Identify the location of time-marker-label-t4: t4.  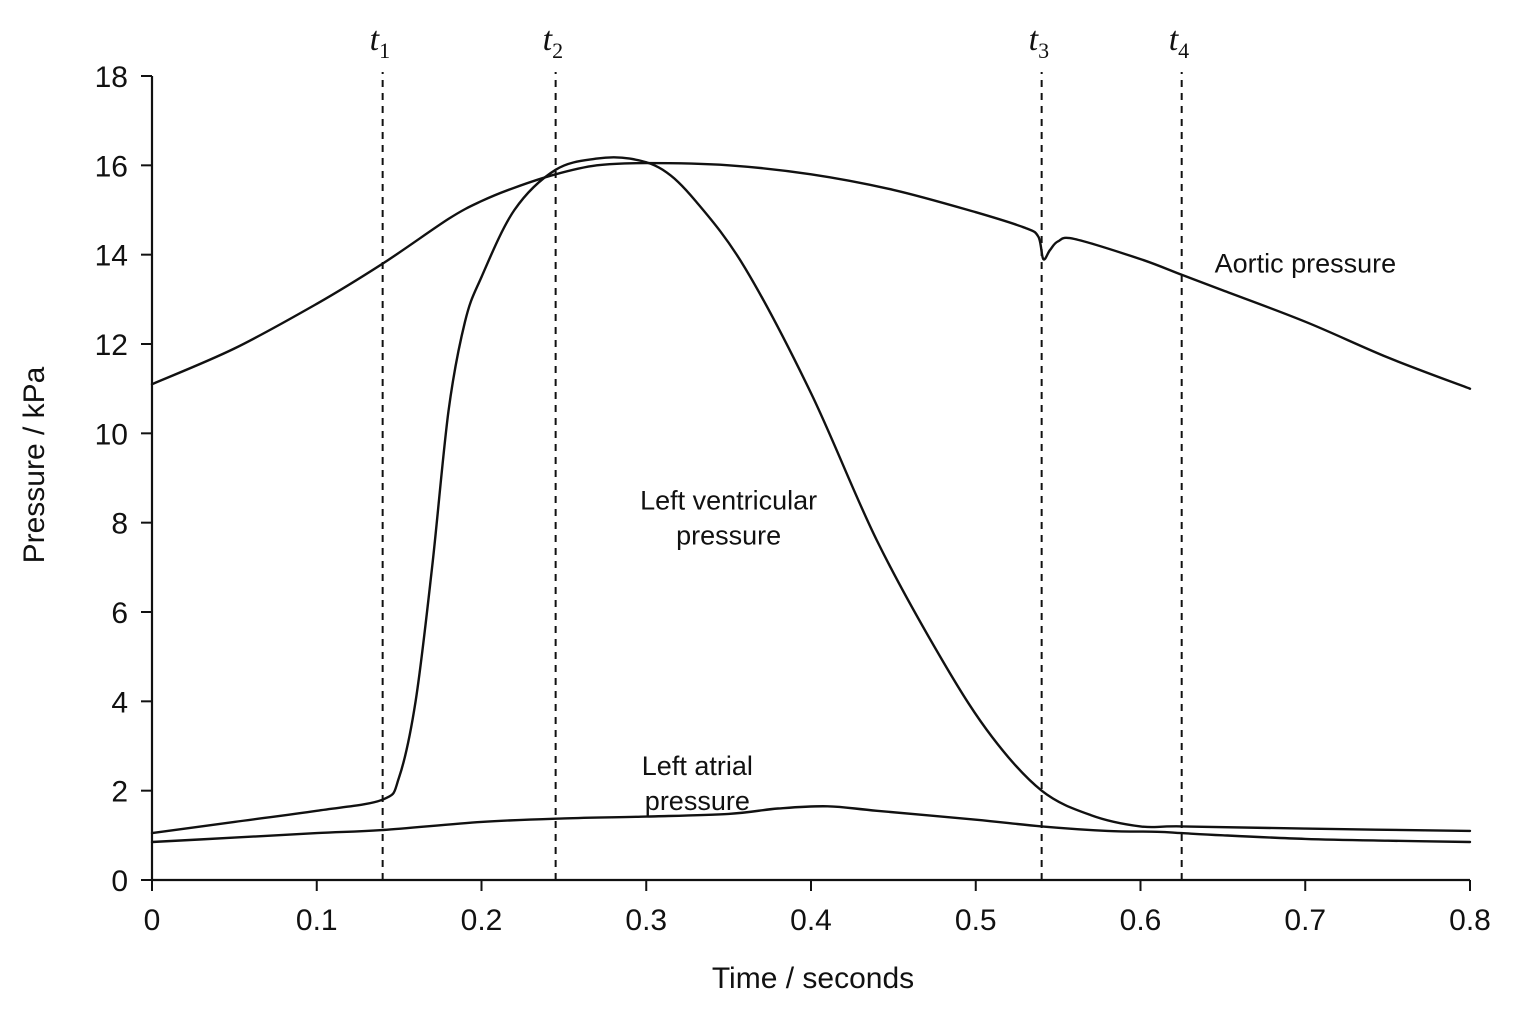
(1179, 42).